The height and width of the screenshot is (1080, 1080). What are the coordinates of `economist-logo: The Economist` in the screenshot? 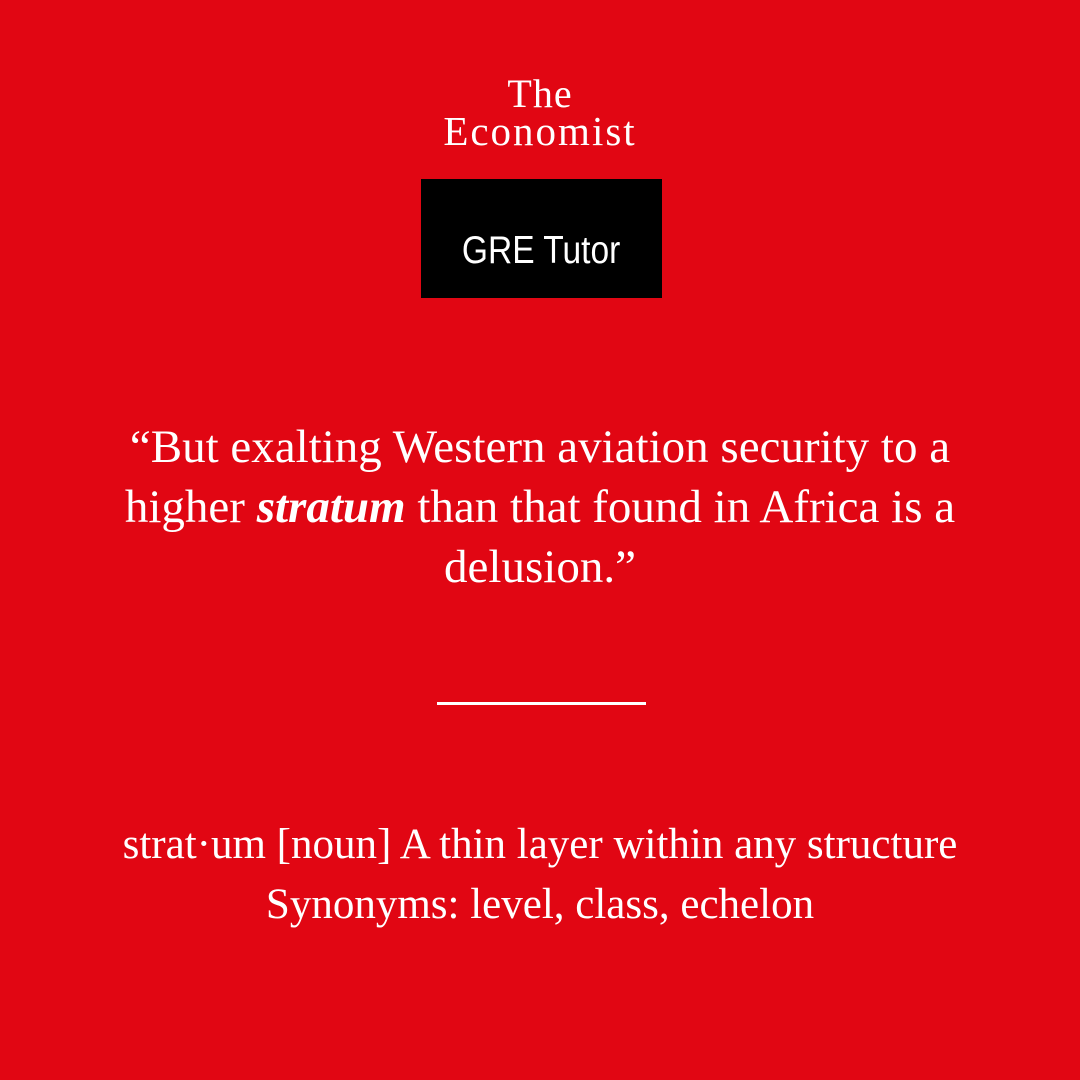 It's located at (540, 113).